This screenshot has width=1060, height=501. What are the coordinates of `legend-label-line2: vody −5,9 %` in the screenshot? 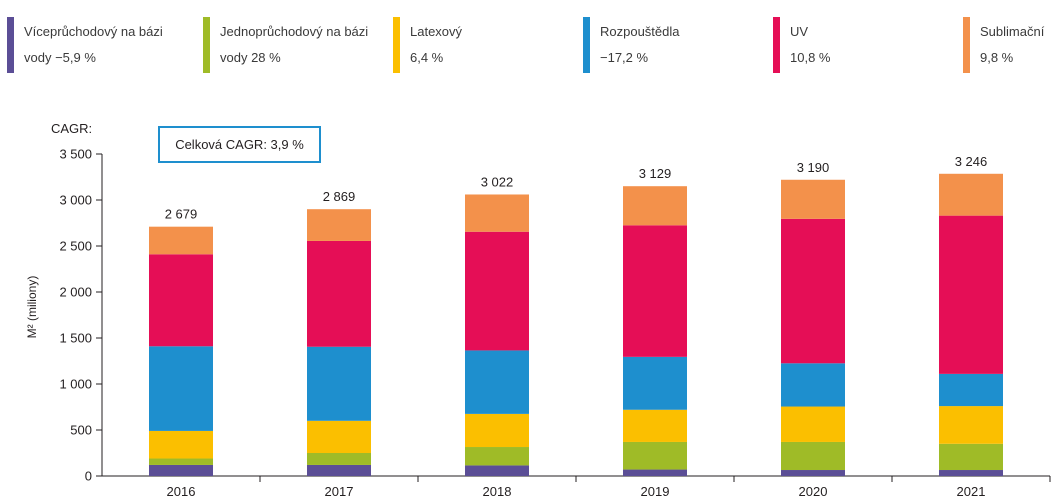 It's located at (60, 57).